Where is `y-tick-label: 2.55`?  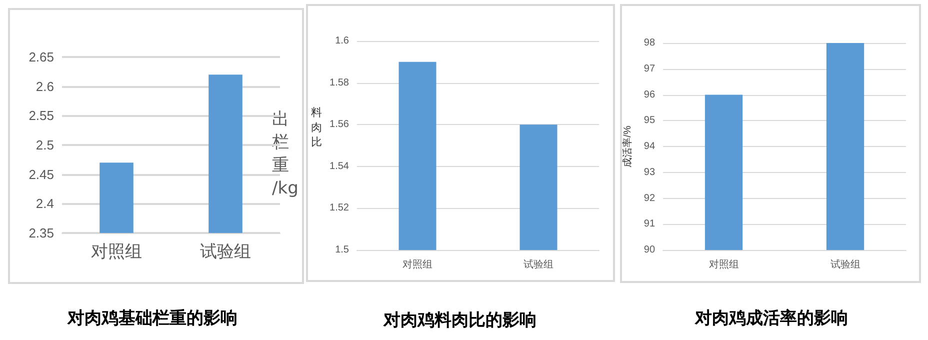 y-tick-label: 2.55 is located at coordinates (41, 116).